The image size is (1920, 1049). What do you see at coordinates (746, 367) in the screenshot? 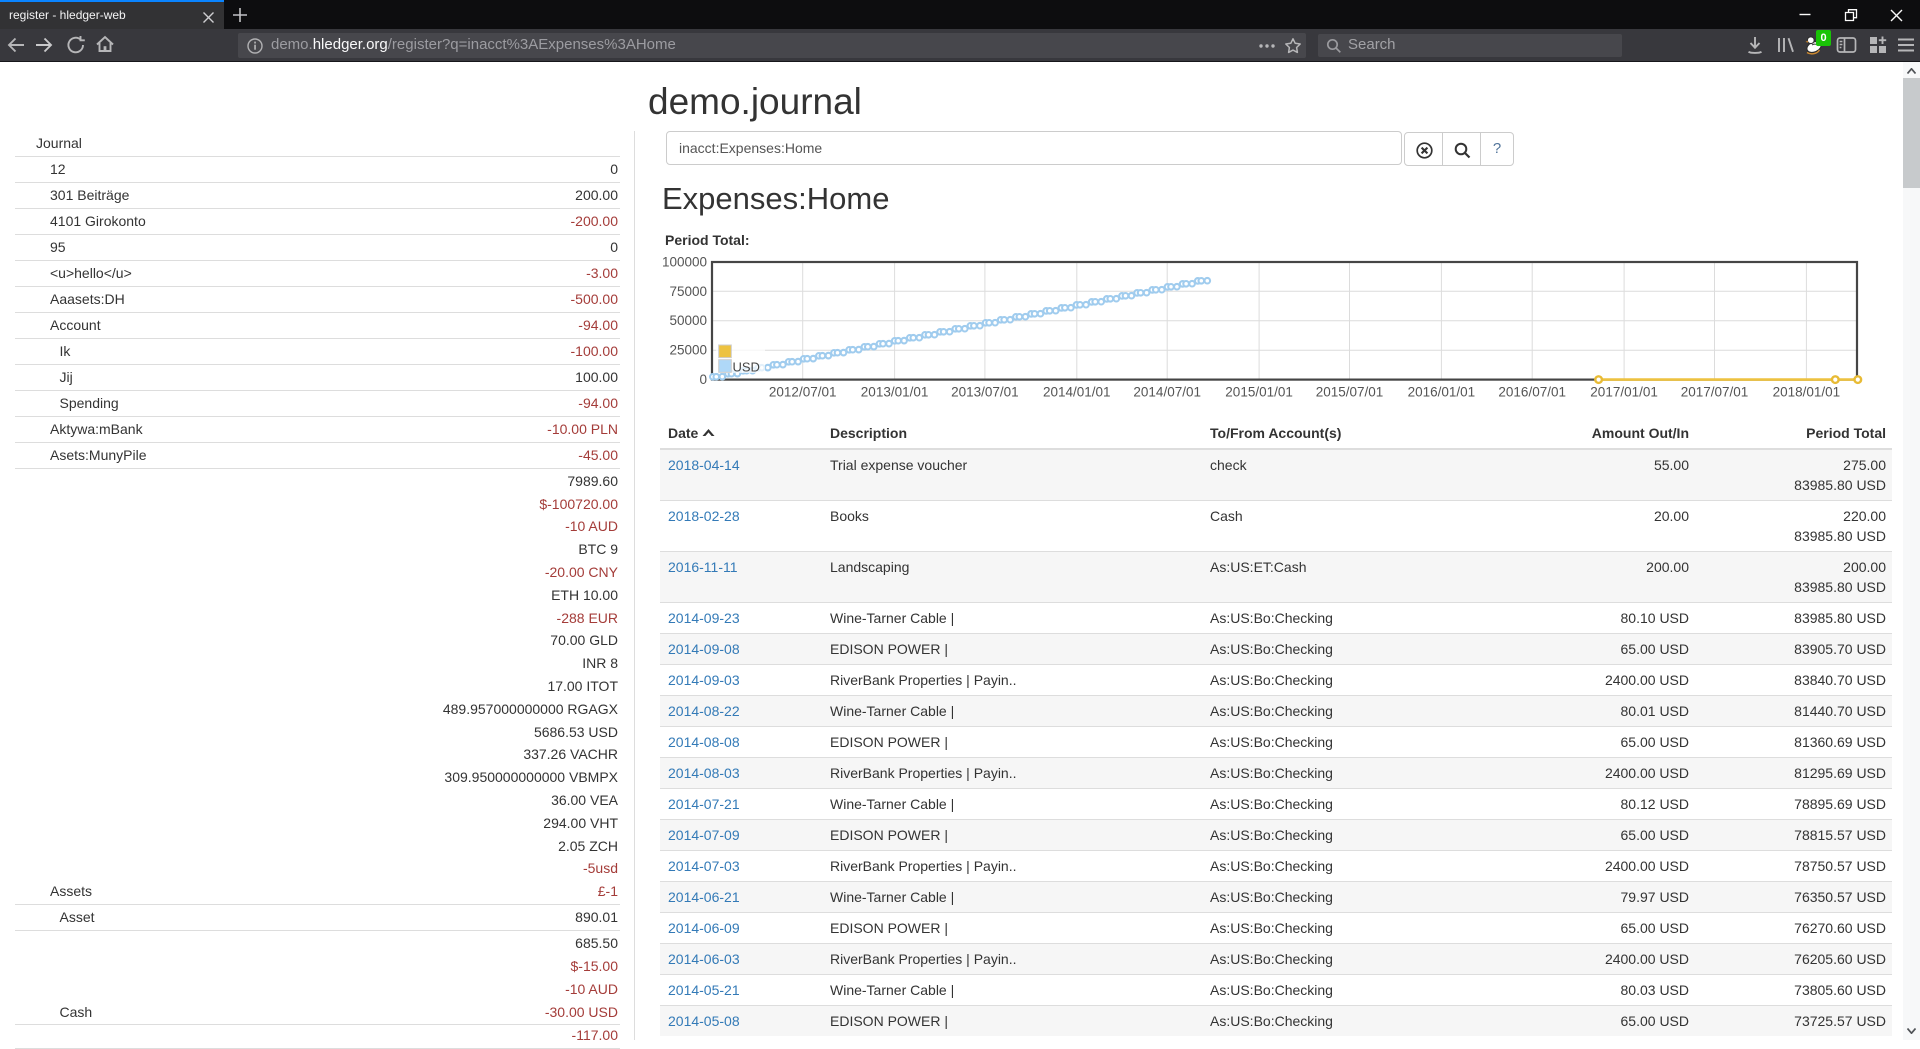
I see `svg-text: USD` at bounding box center [746, 367].